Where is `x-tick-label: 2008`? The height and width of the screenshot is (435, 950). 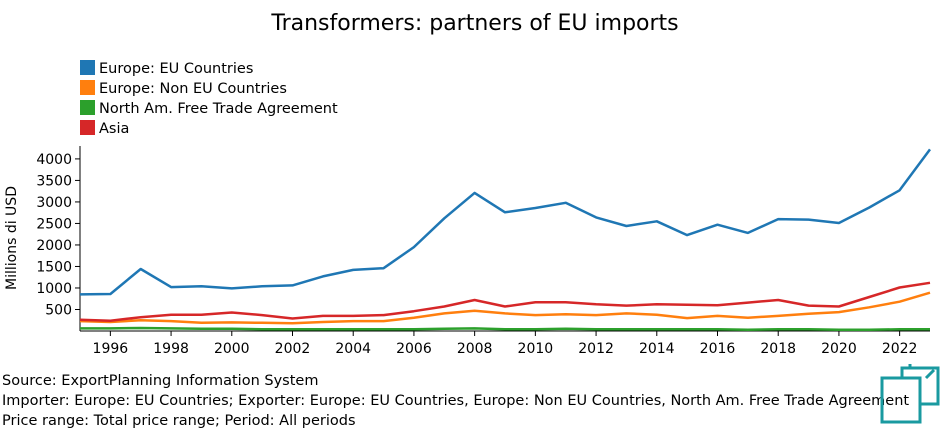 x-tick-label: 2008 is located at coordinates (475, 349).